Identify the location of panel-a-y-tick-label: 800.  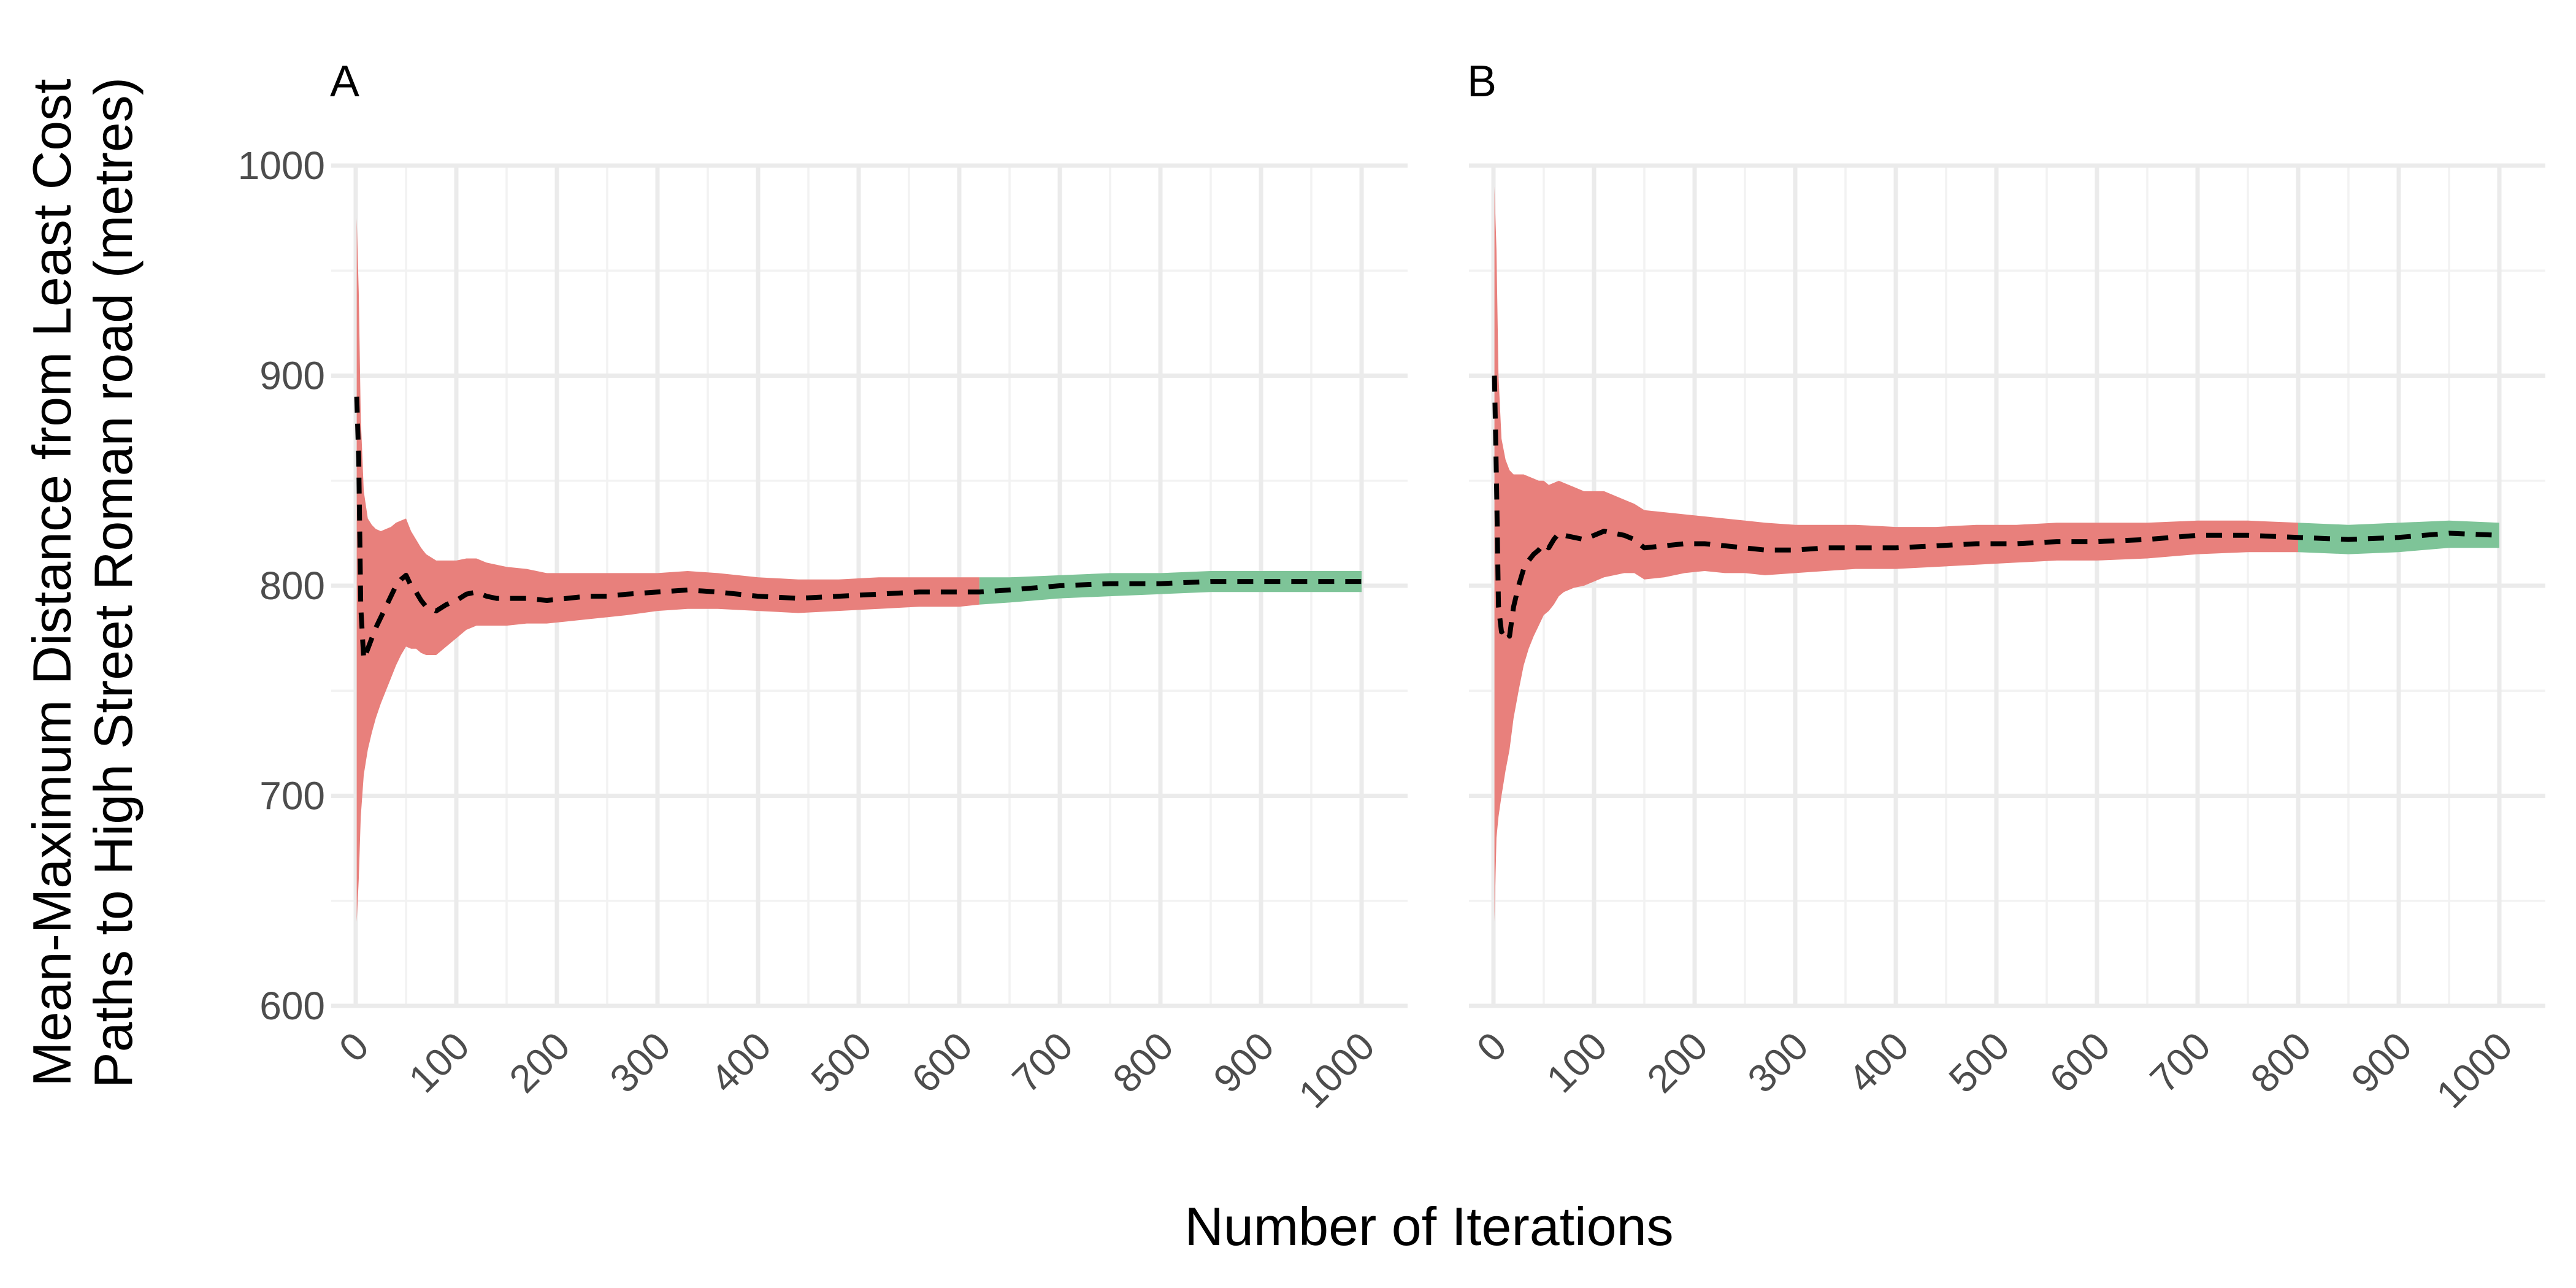
(292, 586).